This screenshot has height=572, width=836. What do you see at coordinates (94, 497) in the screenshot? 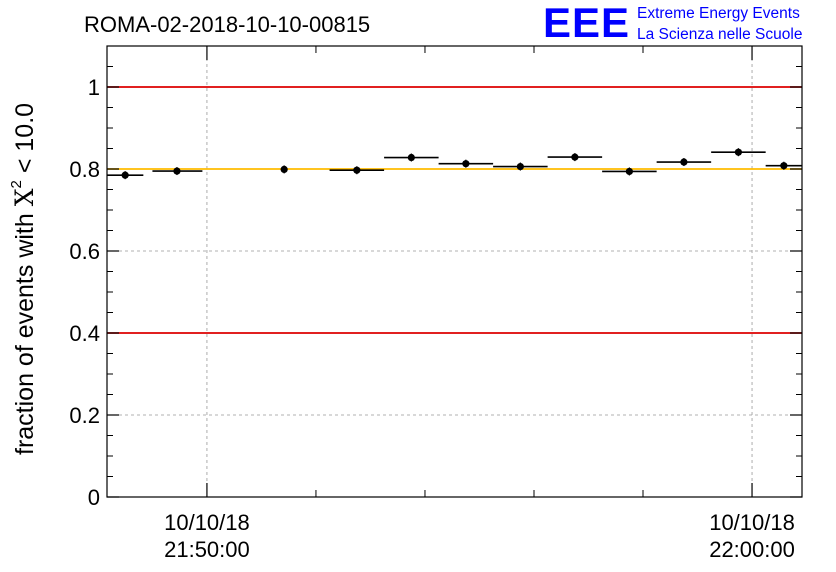
I see `y-tick-label: 0` at bounding box center [94, 497].